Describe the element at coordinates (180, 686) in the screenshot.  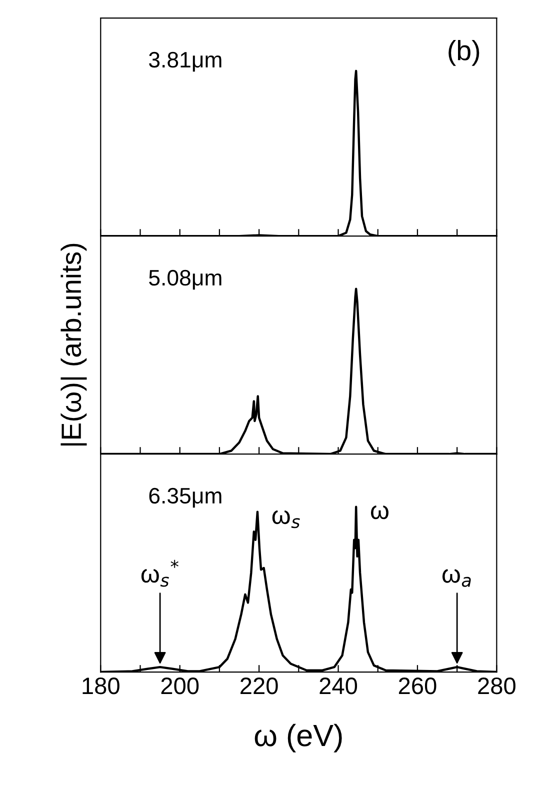
I see `x-tick-label: 200` at that location.